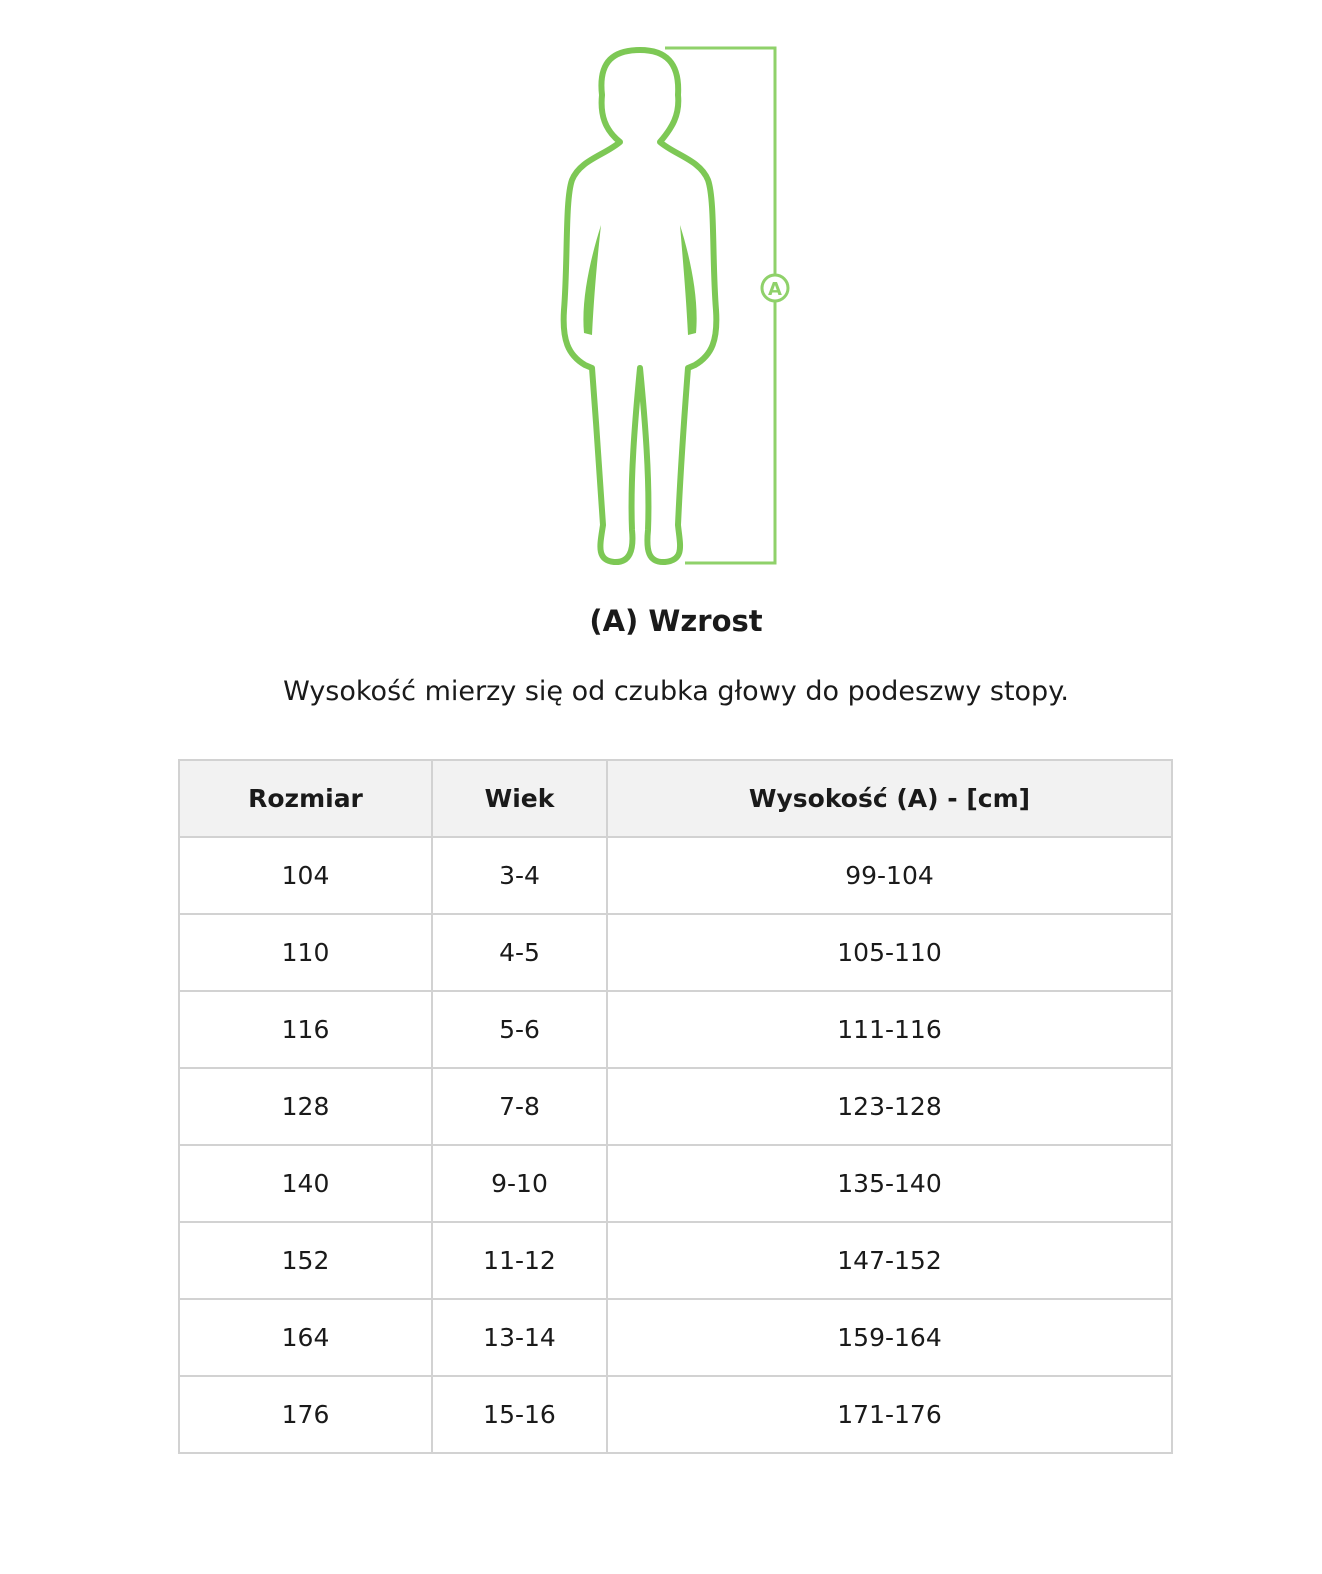 Image resolution: width=1322 pixels, height=1574 pixels. What do you see at coordinates (889, 1029) in the screenshot?
I see `cell-height: 111-116` at bounding box center [889, 1029].